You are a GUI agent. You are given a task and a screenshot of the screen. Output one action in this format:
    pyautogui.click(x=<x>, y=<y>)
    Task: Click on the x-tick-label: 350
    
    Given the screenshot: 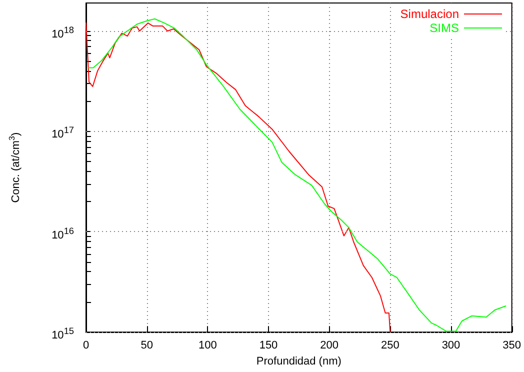 What is the action you would take?
    pyautogui.click(x=512, y=346)
    